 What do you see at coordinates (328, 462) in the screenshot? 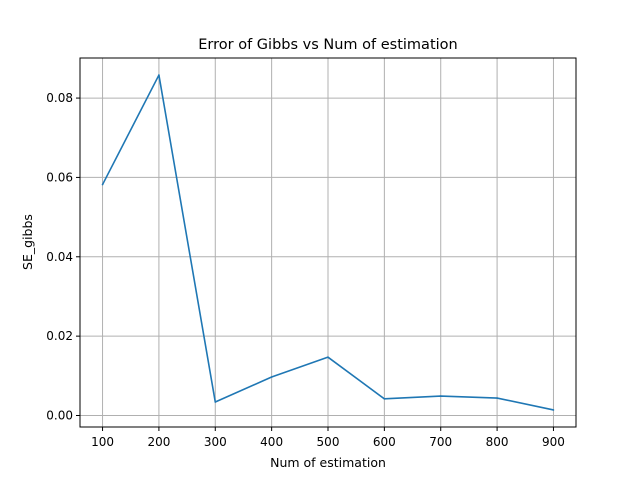
I see `x-axis-label: Num of estimation` at bounding box center [328, 462].